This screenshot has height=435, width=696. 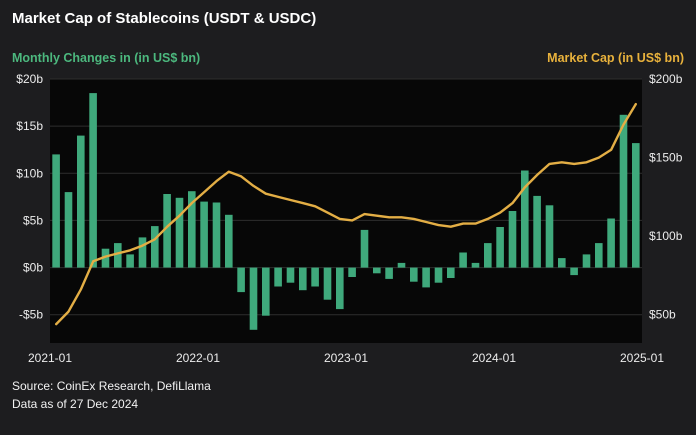 I want to click on right-axis-tick-label: $100b, so click(x=666, y=236).